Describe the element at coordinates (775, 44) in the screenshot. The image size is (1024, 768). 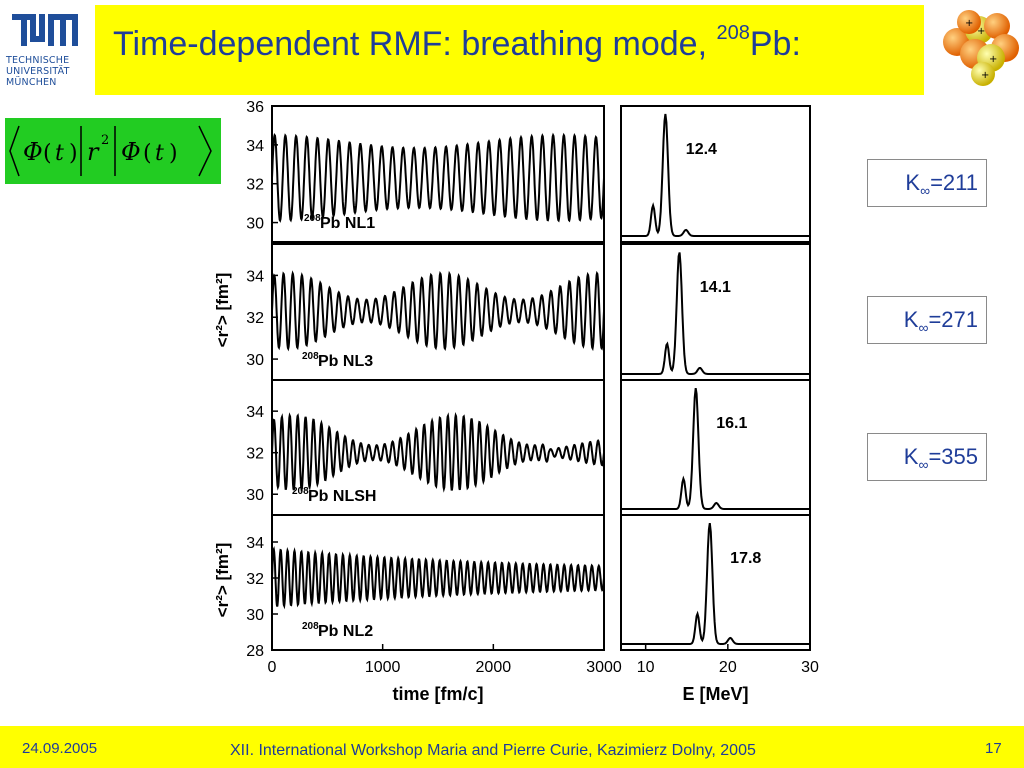
I see `title-end: Pb:` at that location.